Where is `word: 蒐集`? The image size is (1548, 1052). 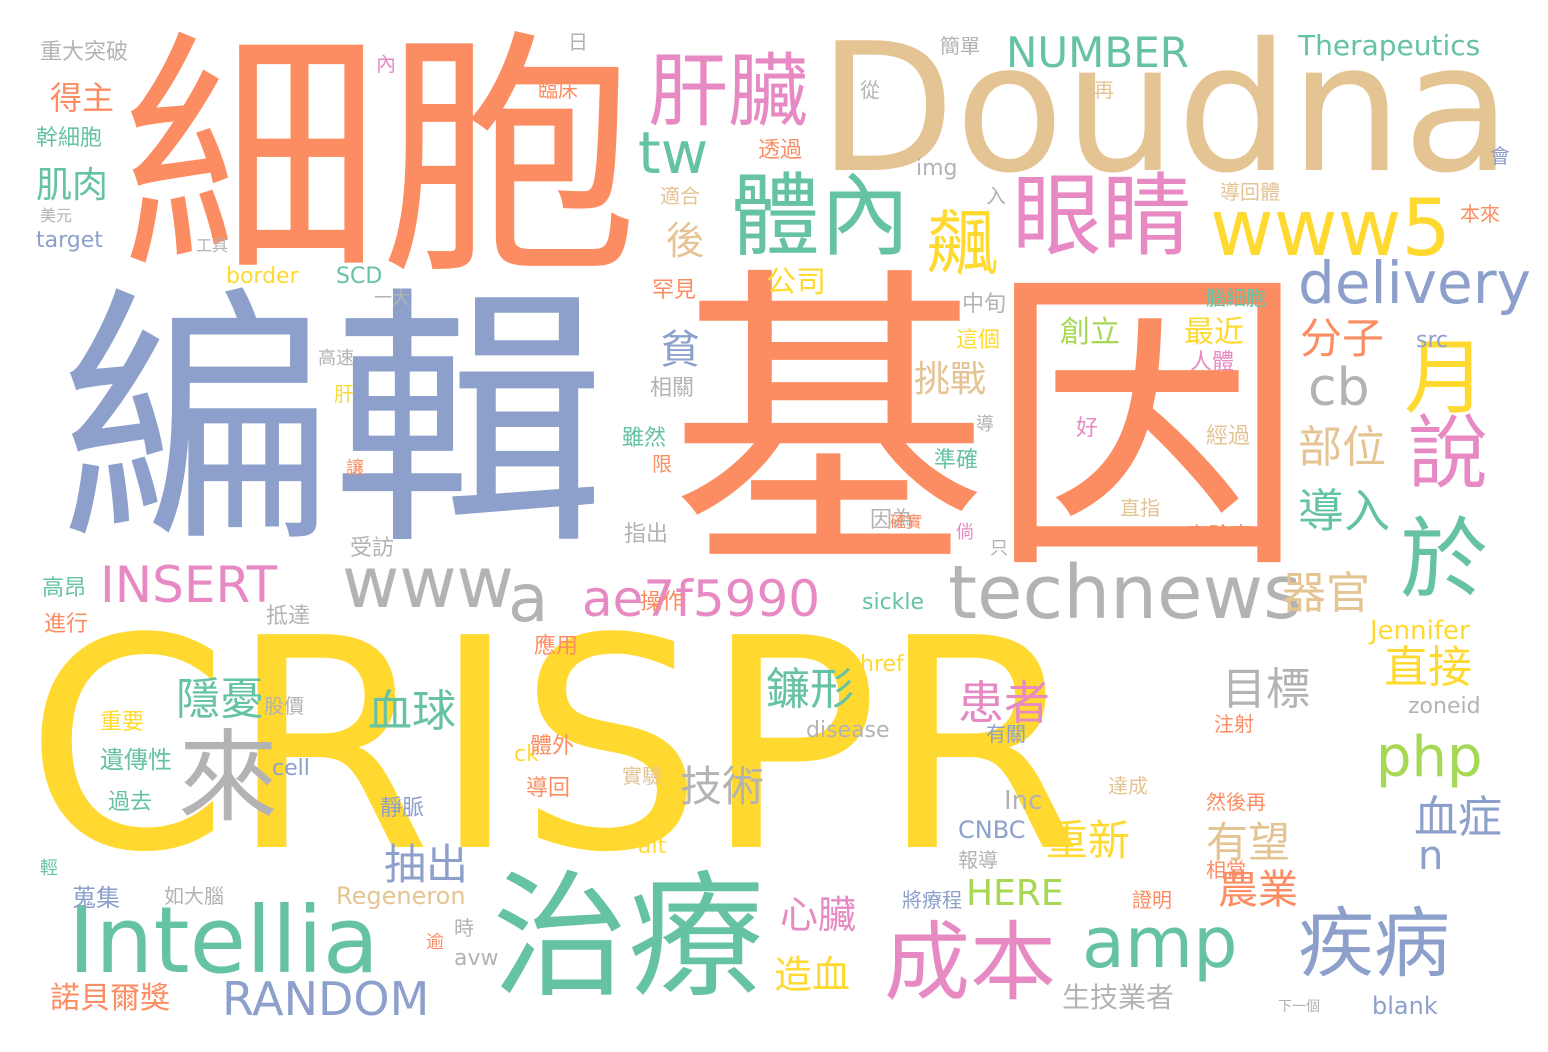 word: 蒐集 is located at coordinates (96, 898).